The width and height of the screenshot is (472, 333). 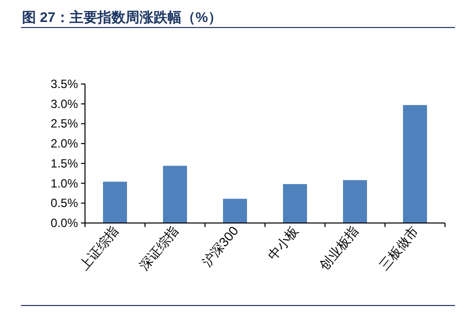 What do you see at coordinates (64, 103) in the screenshot?
I see `y-tick-label: 3.0%` at bounding box center [64, 103].